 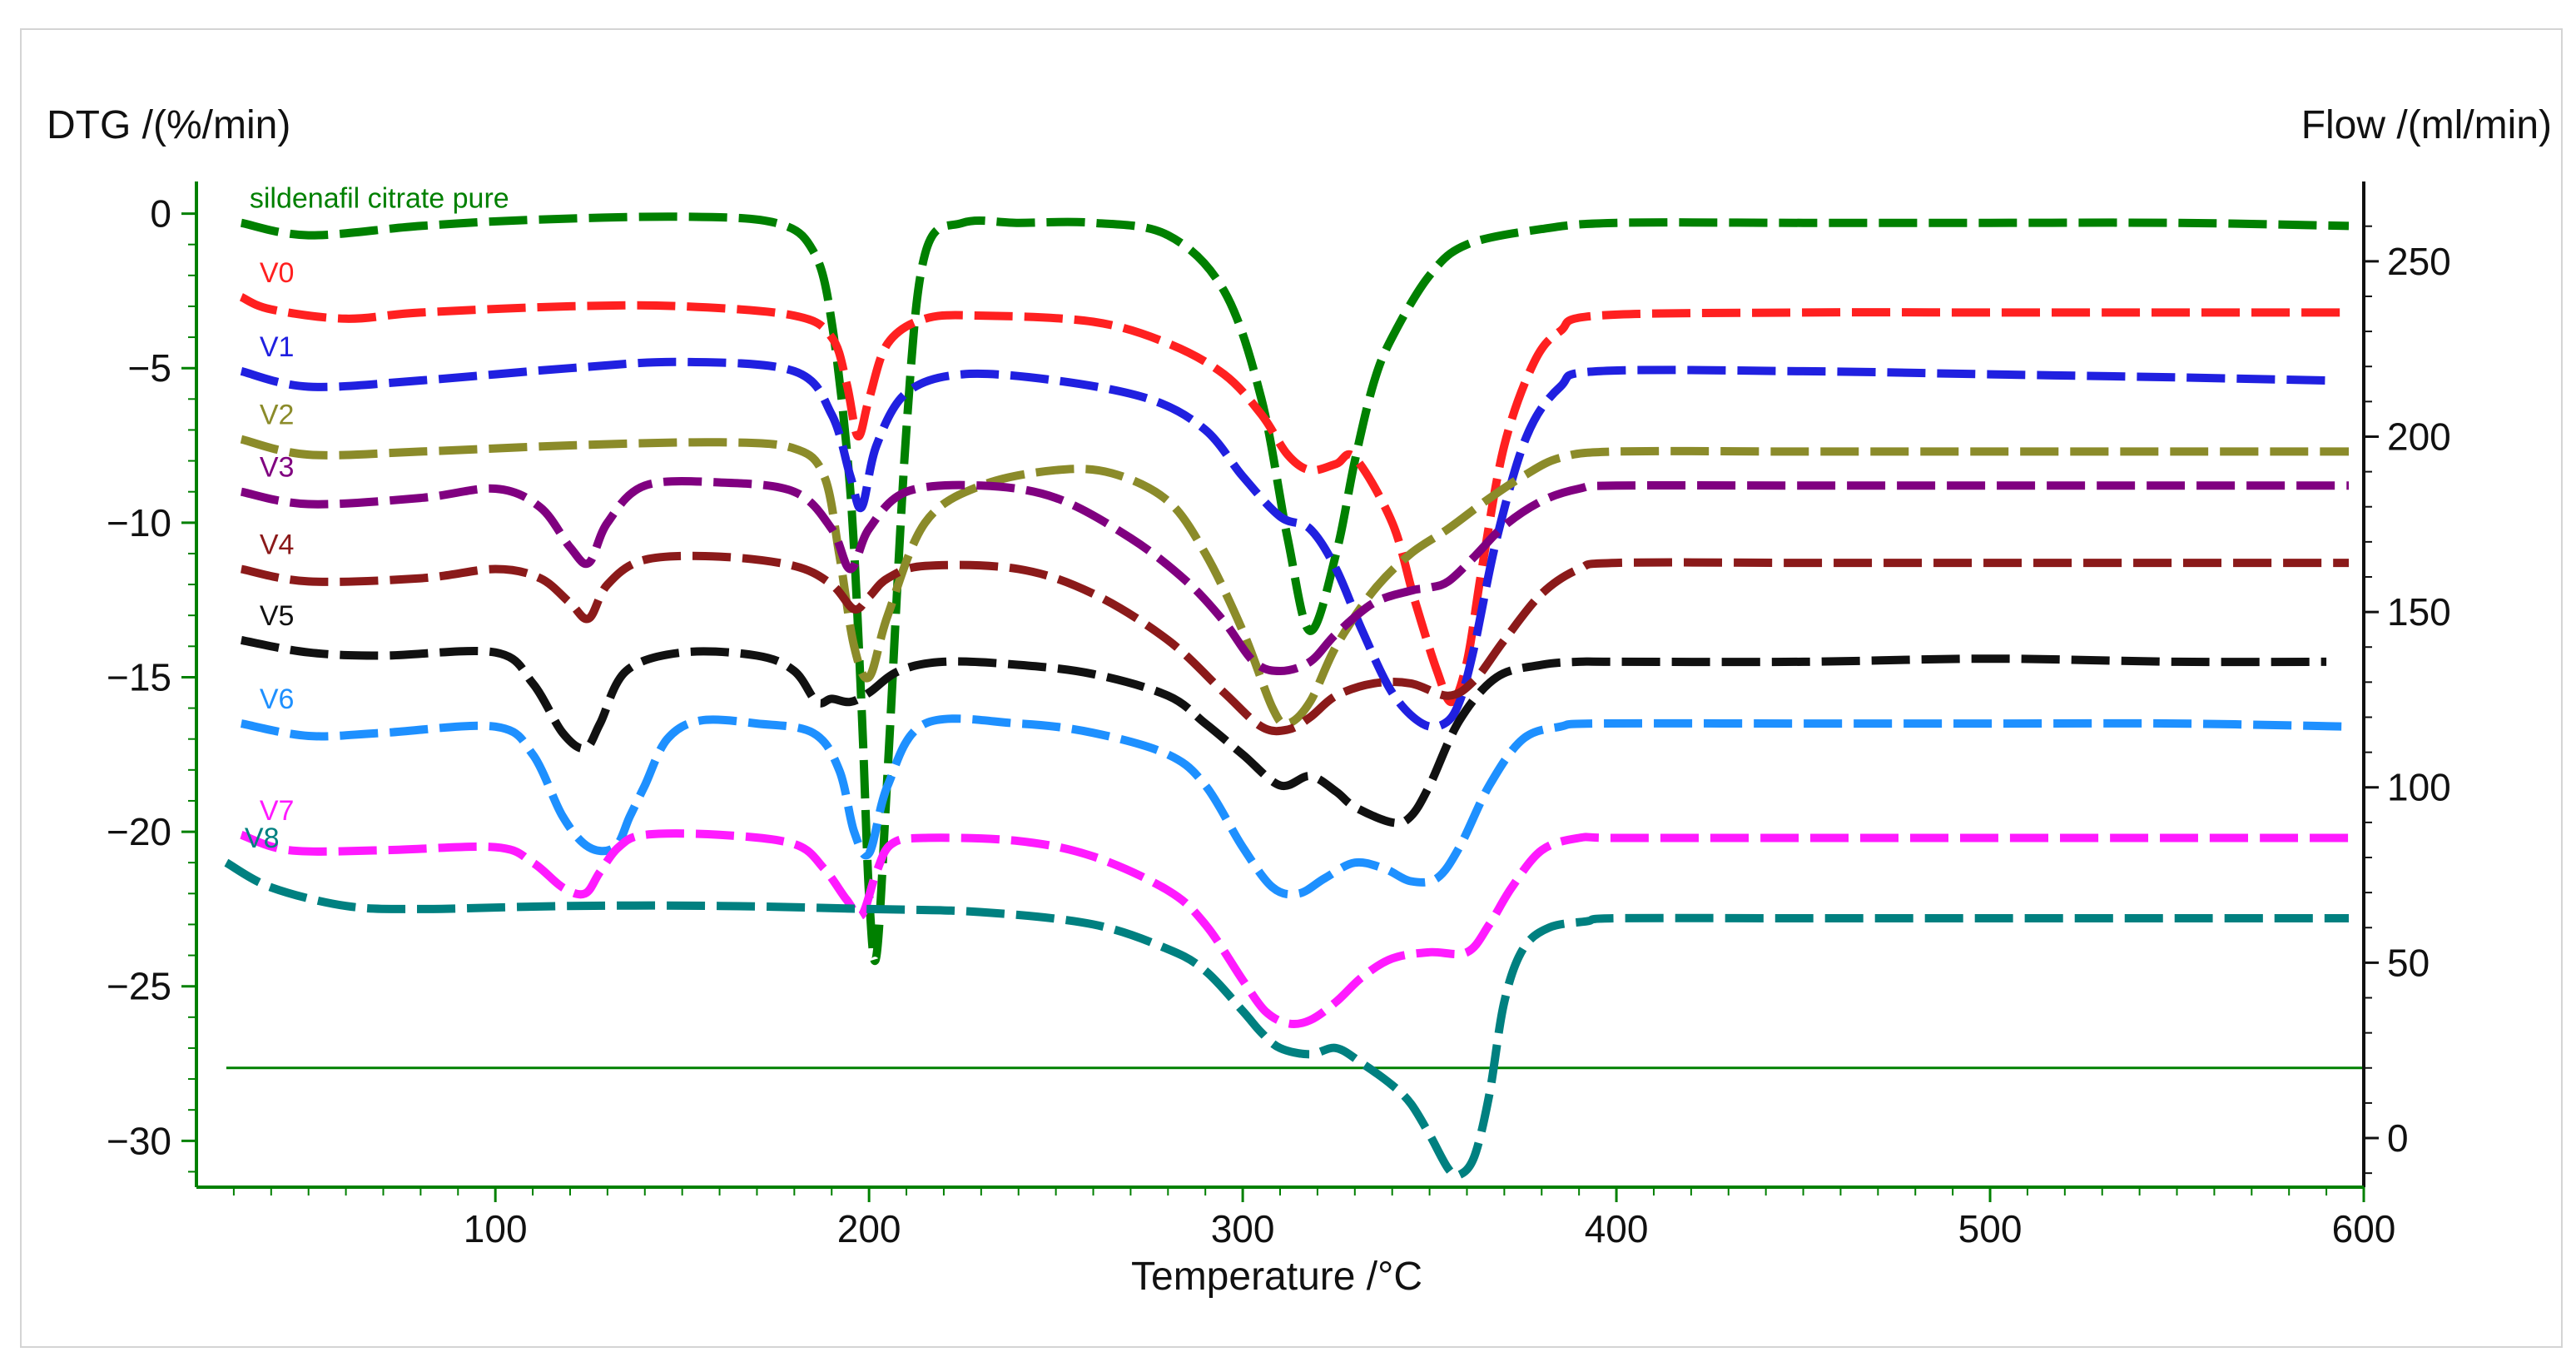 What do you see at coordinates (496, 1228) in the screenshot?
I see `x-tick-label-100: 100` at bounding box center [496, 1228].